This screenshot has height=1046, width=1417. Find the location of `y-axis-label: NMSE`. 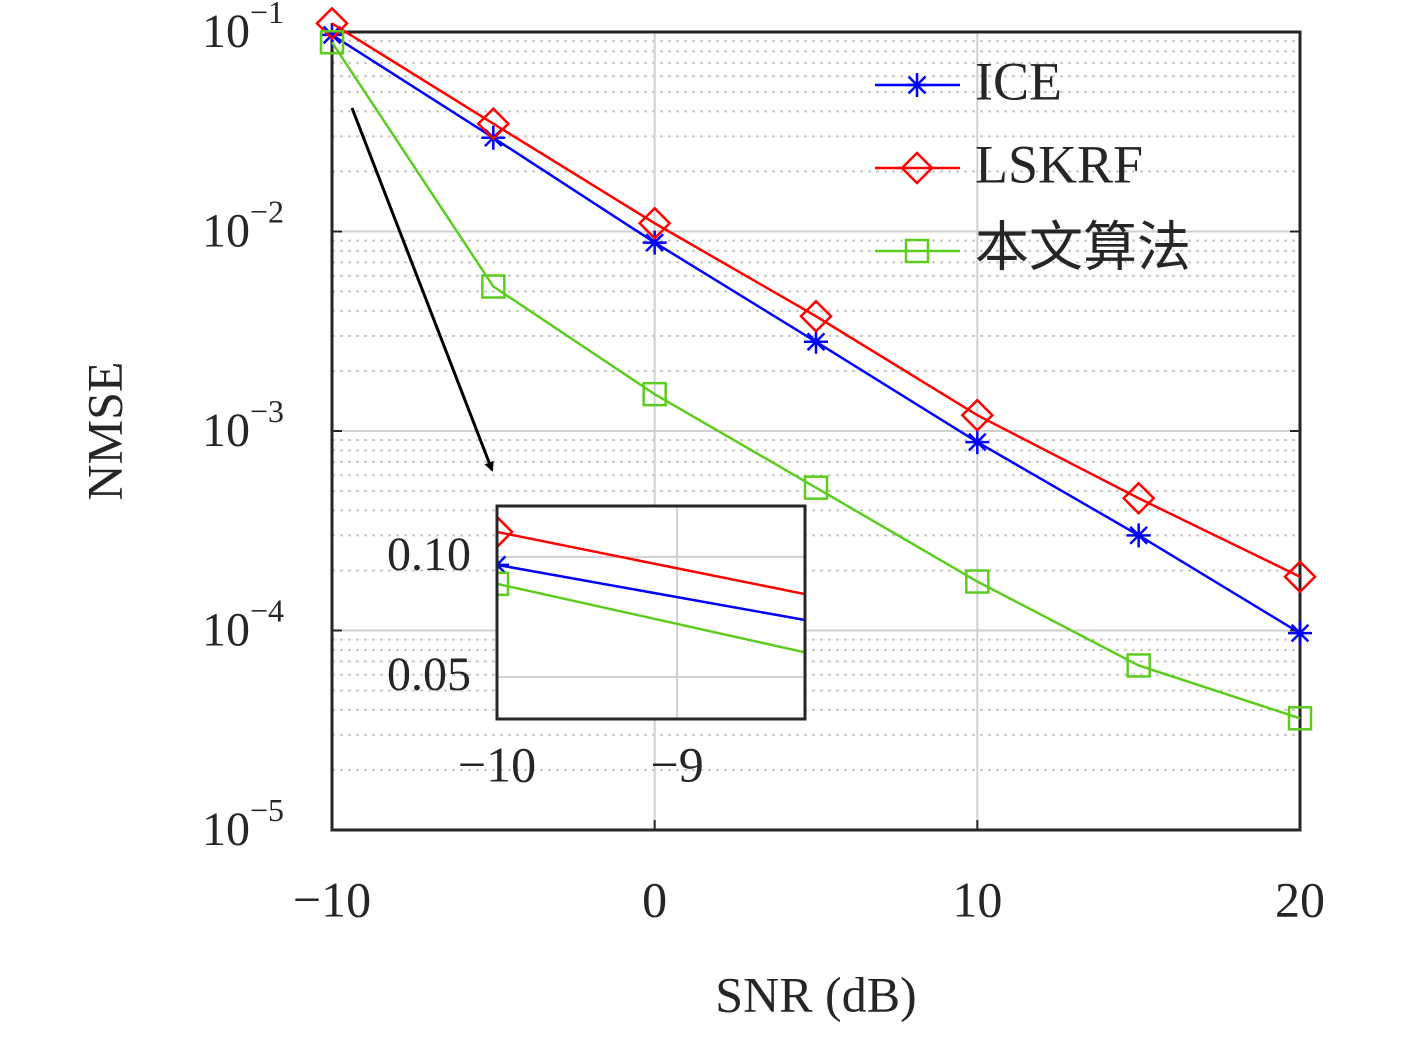

y-axis-label: NMSE is located at coordinates (104, 431).